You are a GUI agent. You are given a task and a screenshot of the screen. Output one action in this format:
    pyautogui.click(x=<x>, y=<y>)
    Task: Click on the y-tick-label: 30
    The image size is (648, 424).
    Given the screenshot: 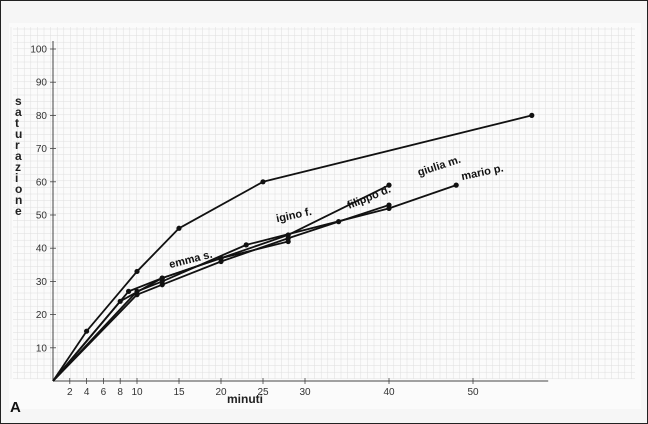 What is the action you would take?
    pyautogui.click(x=42, y=282)
    